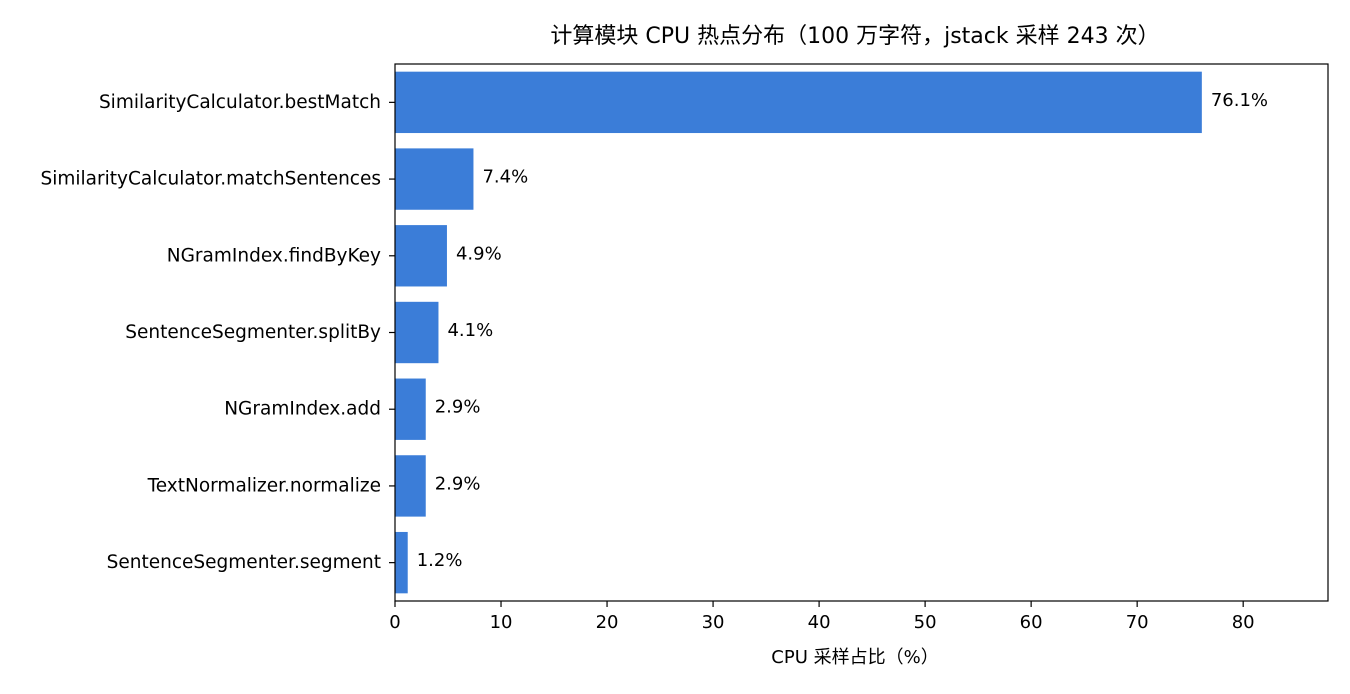  What do you see at coordinates (713, 622) in the screenshot?
I see `x-tick-label: 30` at bounding box center [713, 622].